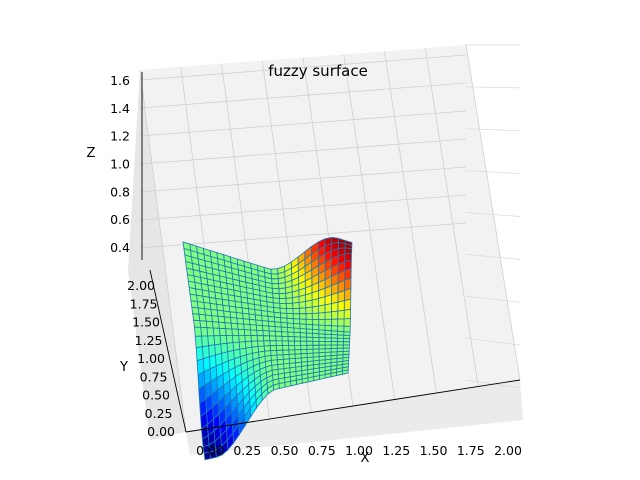  I want to click on y-axis-label: Y, so click(123, 367).